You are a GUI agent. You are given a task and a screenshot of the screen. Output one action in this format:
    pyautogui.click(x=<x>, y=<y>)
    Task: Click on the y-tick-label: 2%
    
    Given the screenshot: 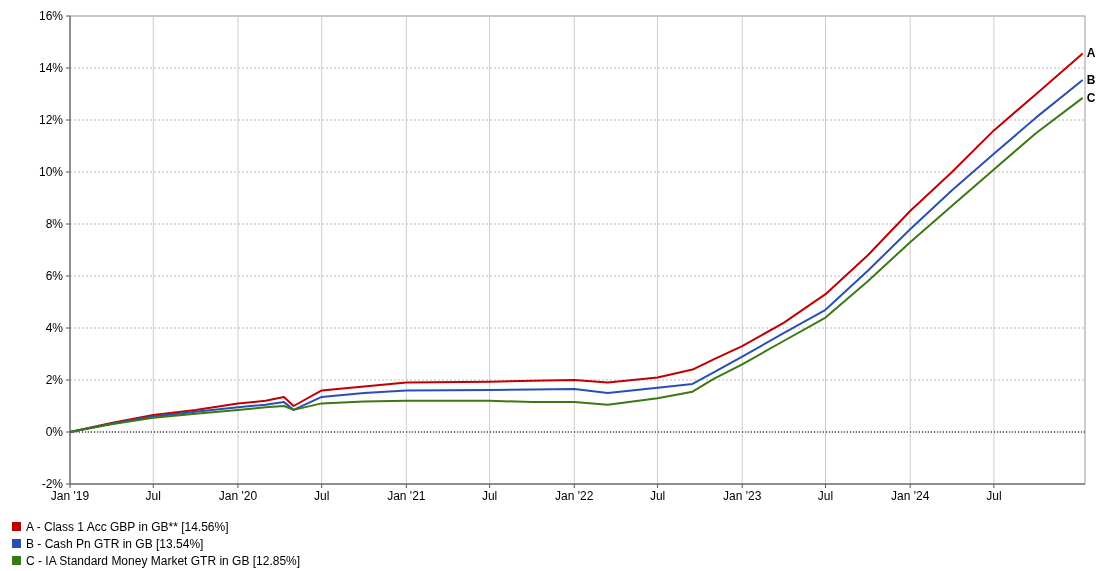 What is the action you would take?
    pyautogui.click(x=54, y=380)
    